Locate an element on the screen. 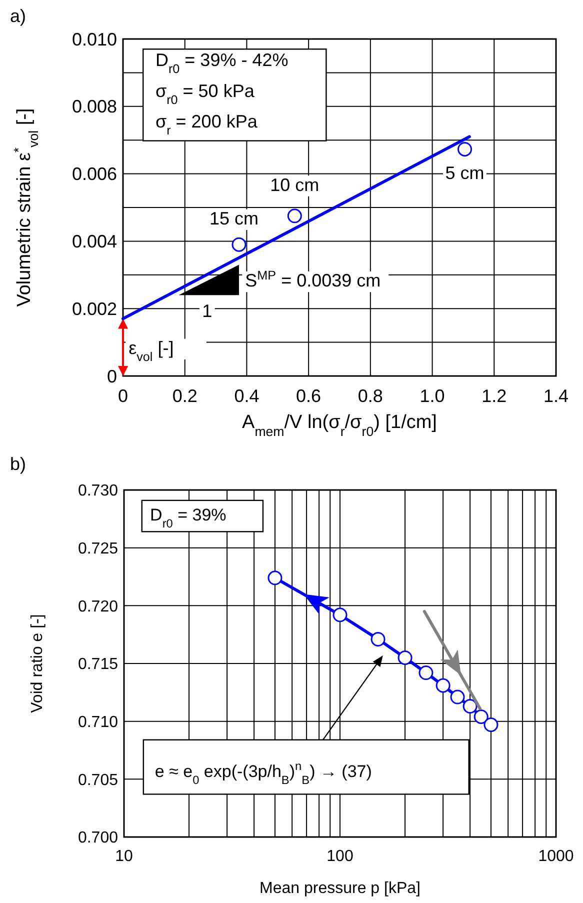 The image size is (583, 903). annotation: D$_{r0}$ = 39% - 42% is located at coordinates (221, 63).